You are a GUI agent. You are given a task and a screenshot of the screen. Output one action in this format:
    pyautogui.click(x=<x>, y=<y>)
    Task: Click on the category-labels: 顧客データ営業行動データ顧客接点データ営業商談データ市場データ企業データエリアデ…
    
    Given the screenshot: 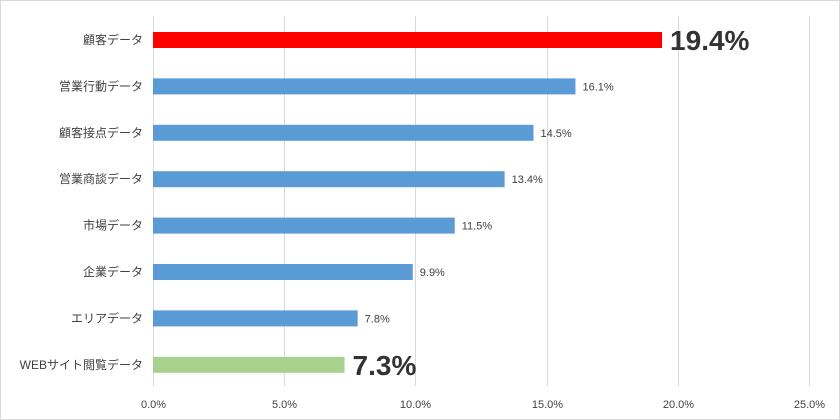 What is the action you would take?
    pyautogui.click(x=81, y=202)
    